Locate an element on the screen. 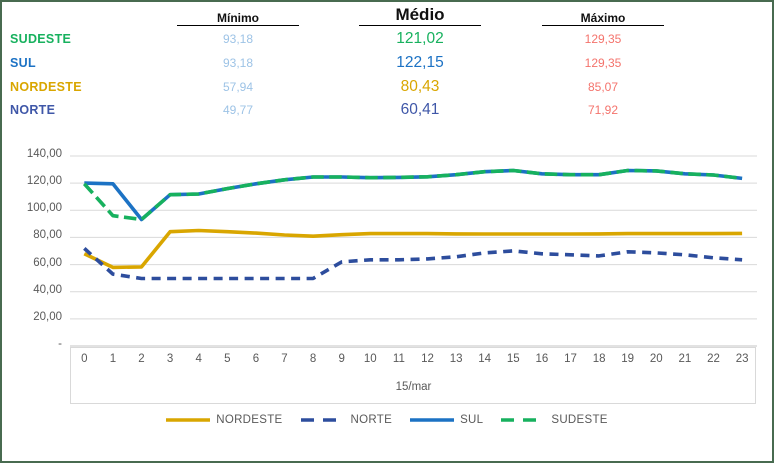 This screenshot has width=774, height=463. category-axis-box is located at coordinates (413, 375).